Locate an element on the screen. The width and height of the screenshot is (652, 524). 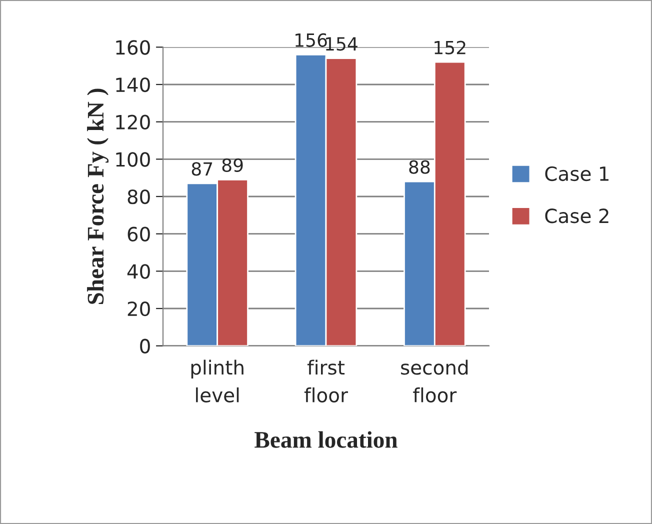
x-tick-label: plinth level is located at coordinates (217, 381).